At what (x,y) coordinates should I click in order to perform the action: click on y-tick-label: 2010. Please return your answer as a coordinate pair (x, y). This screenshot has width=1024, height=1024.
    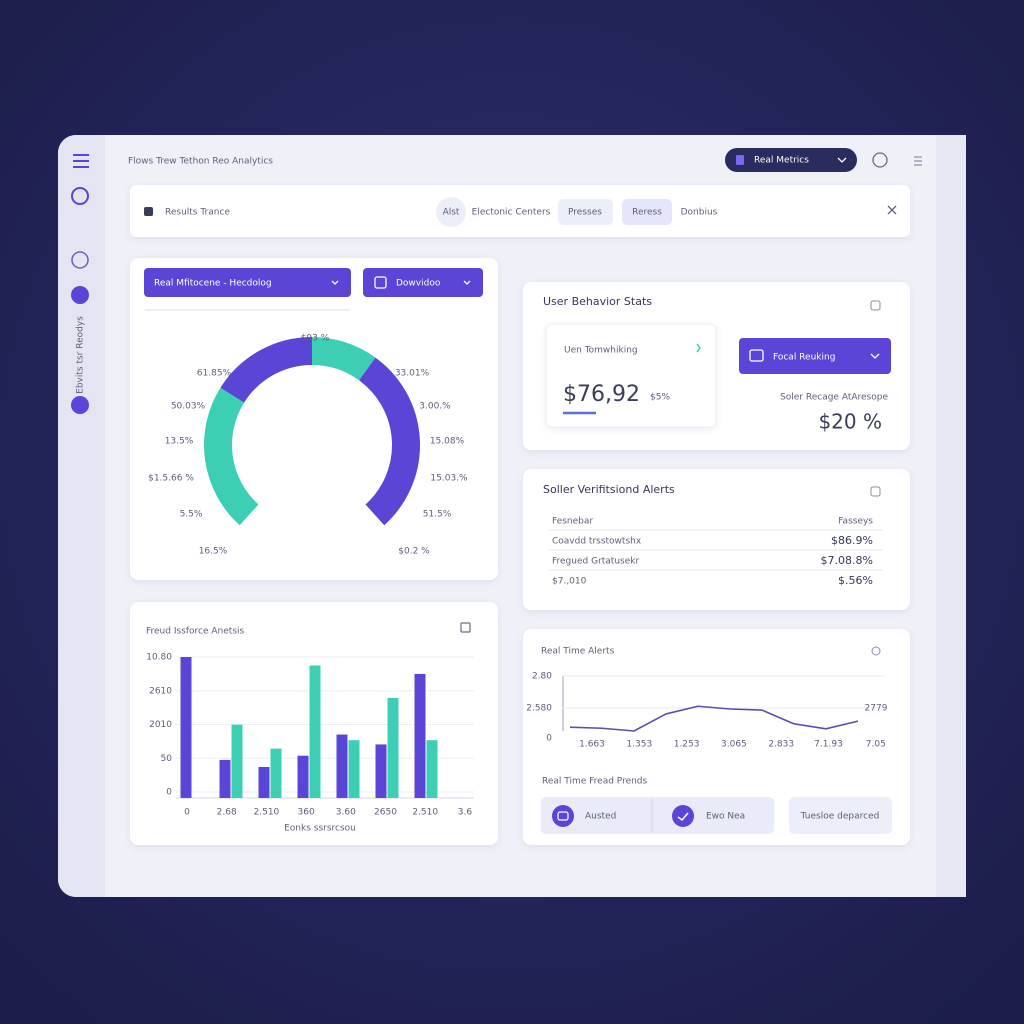
    Looking at the image, I should click on (160, 725).